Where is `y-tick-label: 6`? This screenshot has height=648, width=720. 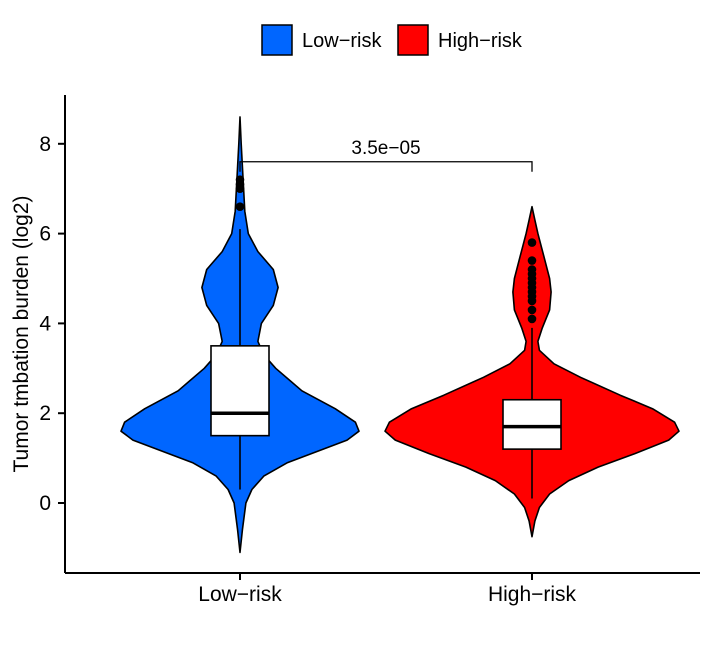 y-tick-label: 6 is located at coordinates (45, 234).